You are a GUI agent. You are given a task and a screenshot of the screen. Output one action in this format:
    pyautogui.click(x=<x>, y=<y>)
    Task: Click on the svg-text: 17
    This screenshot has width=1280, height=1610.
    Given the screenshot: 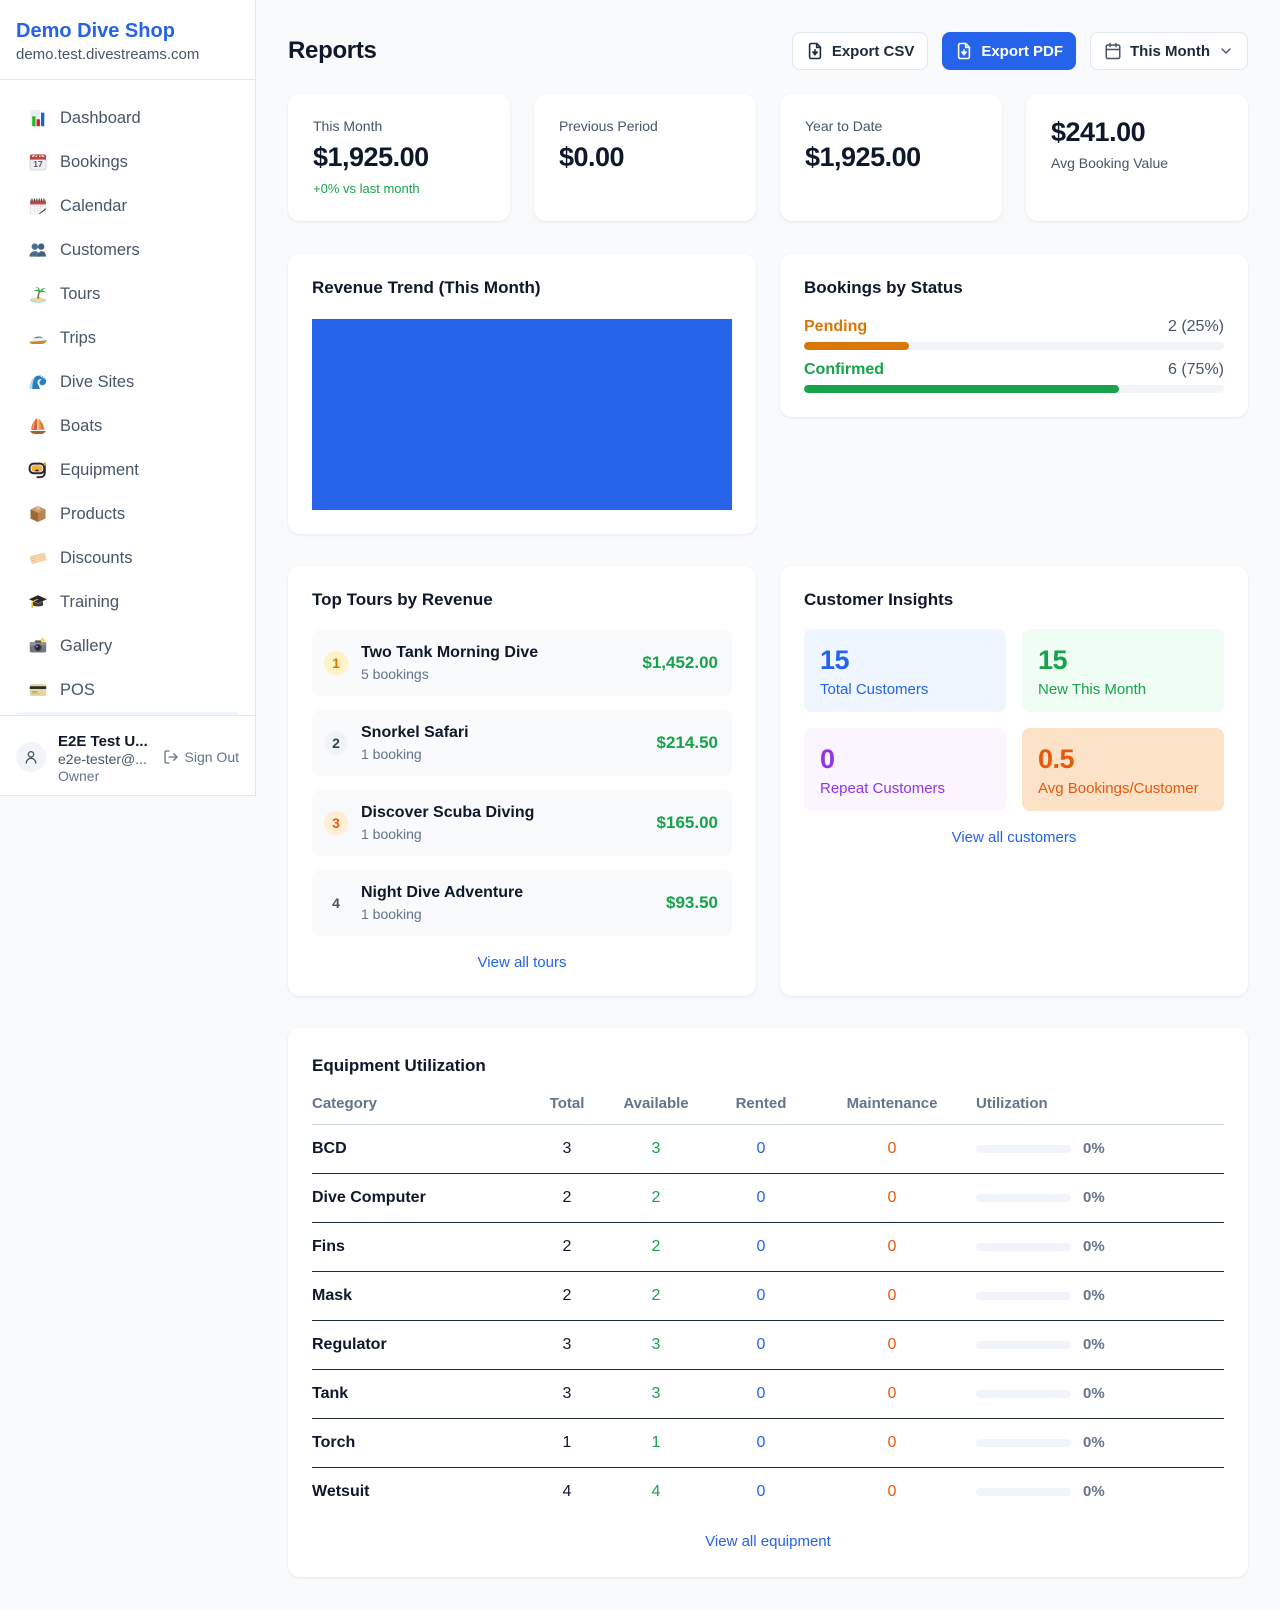 What is the action you would take?
    pyautogui.click(x=38, y=164)
    